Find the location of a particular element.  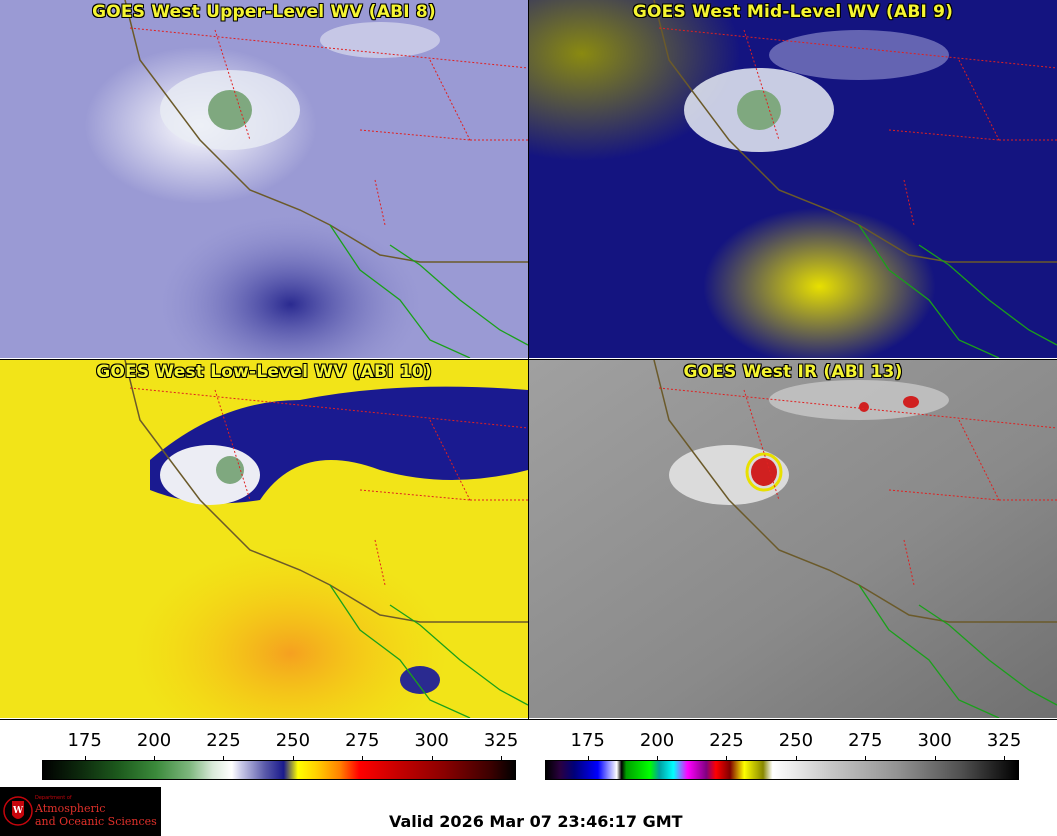

wv-colorbar: 175 200 225 250 275 300 325 is located at coordinates (282, 750).